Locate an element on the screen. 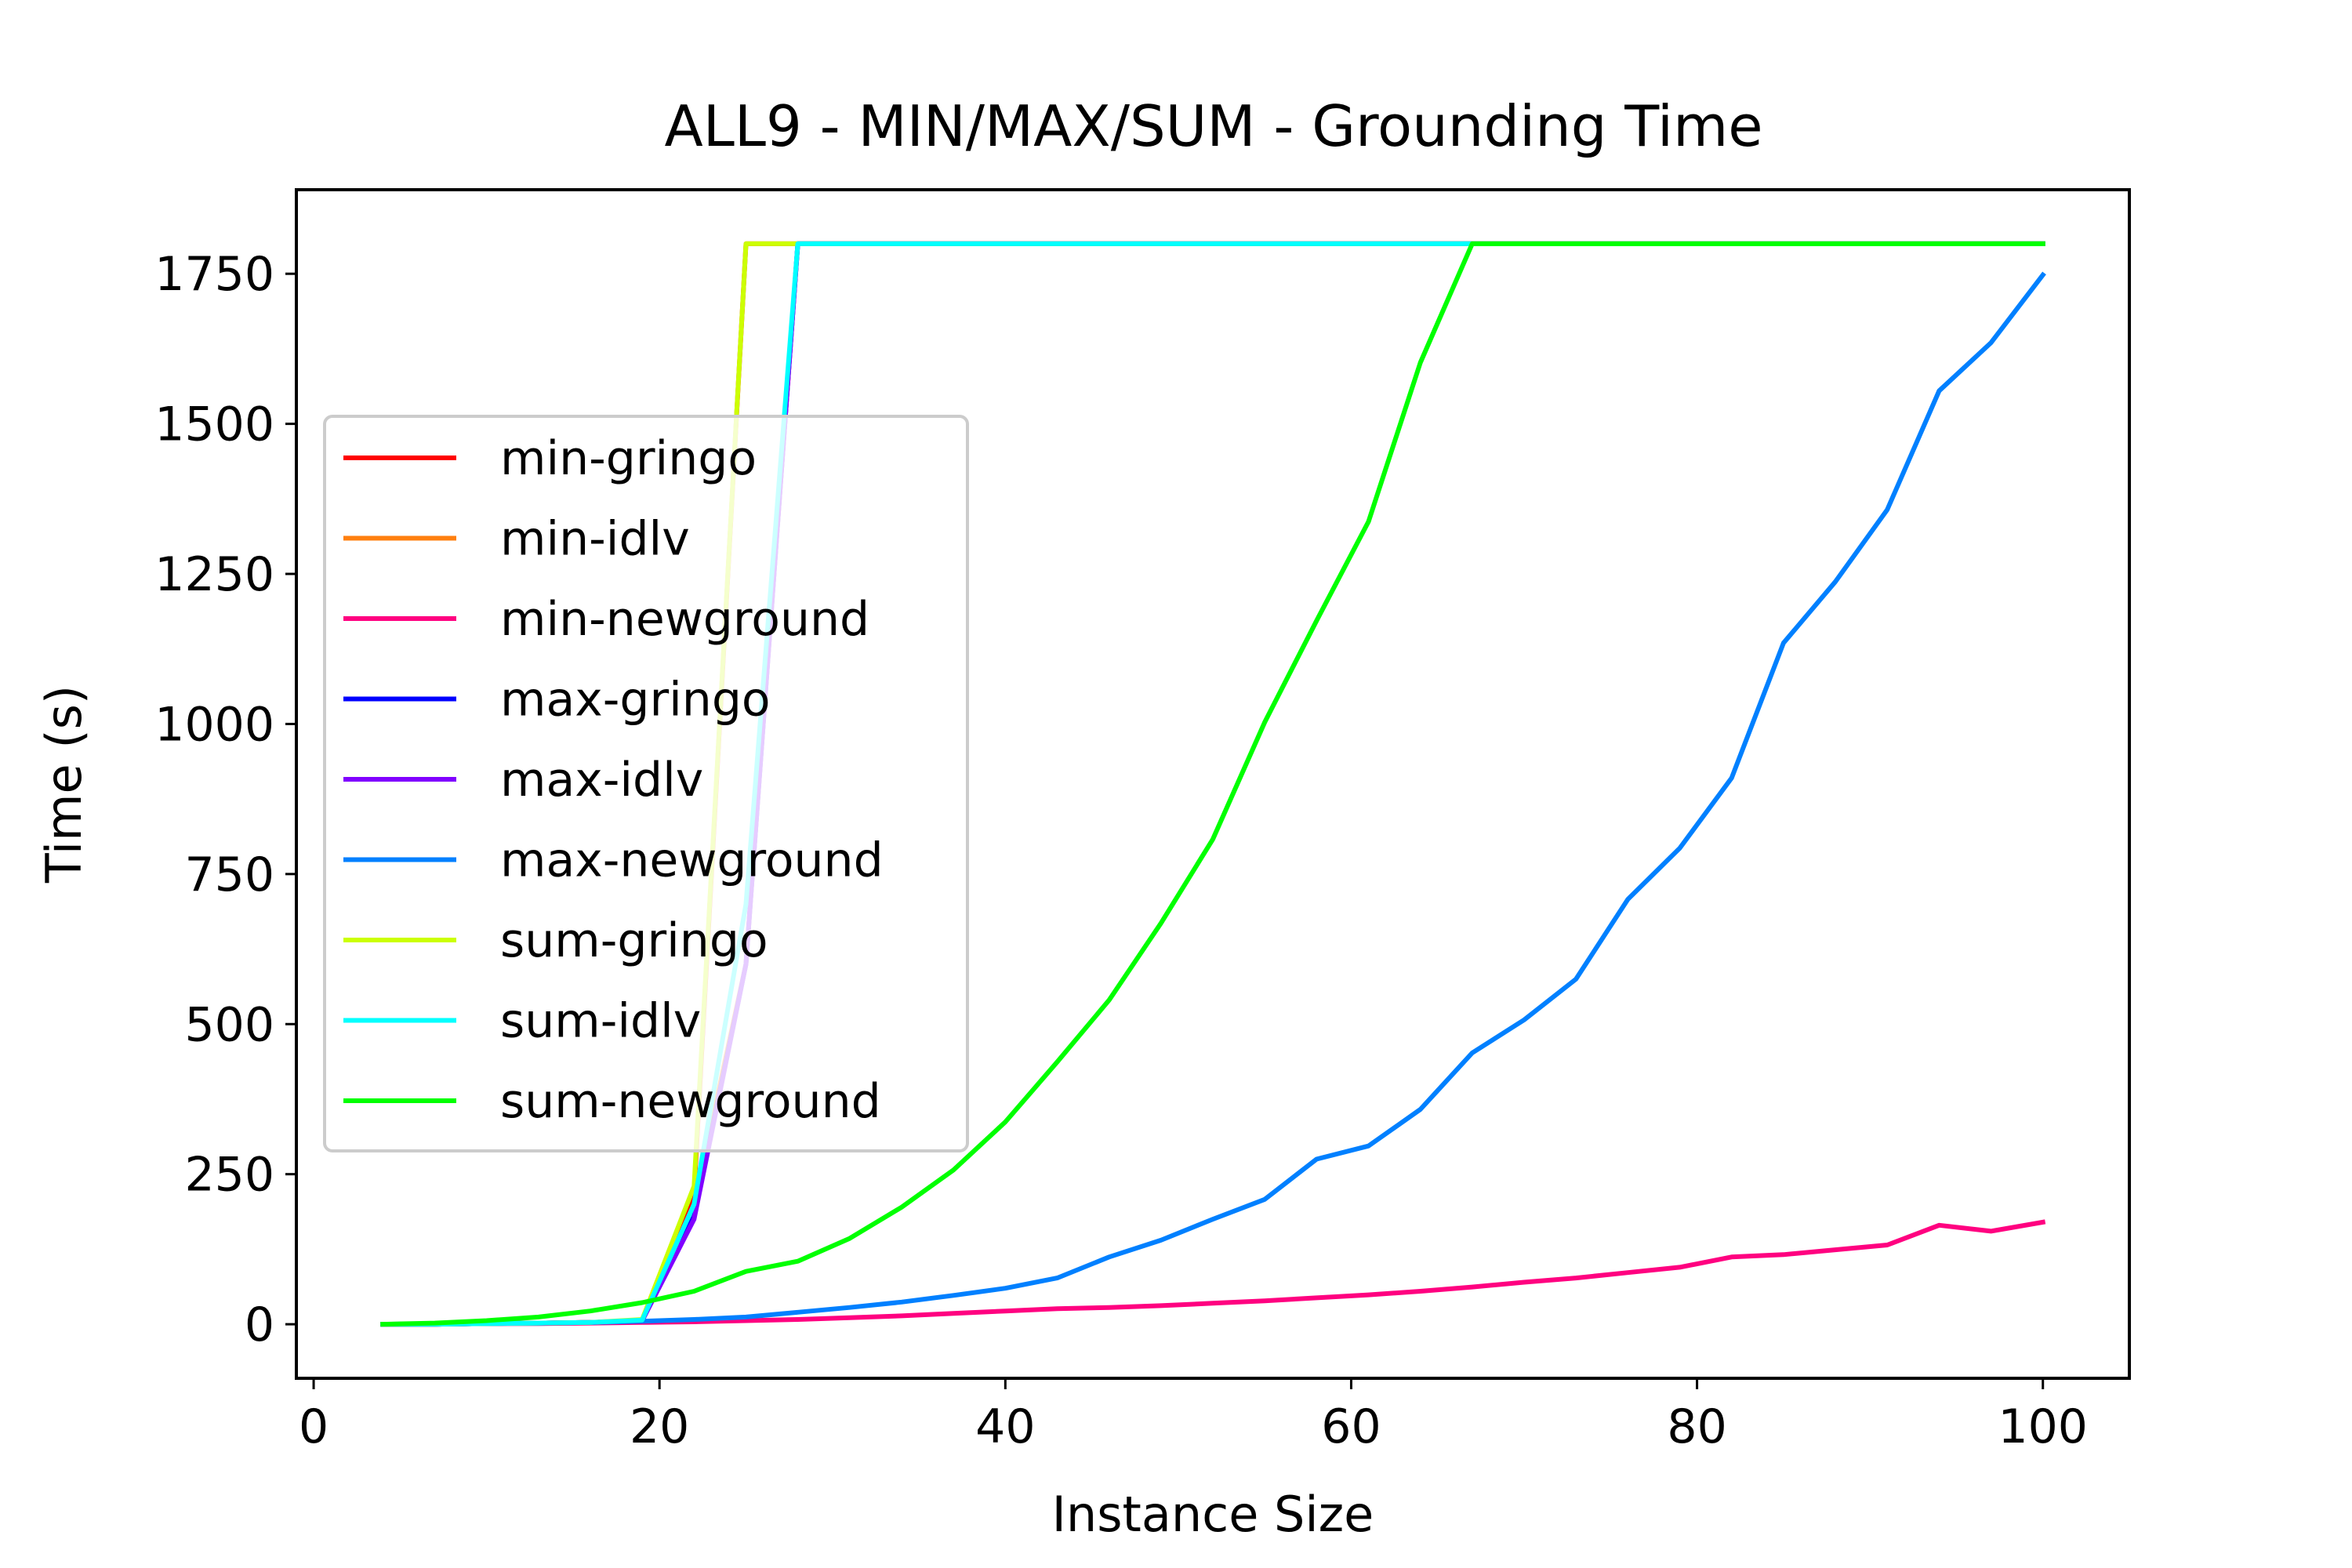 This screenshot has height=1568, width=2352. x-axis-label: Instance Size is located at coordinates (1213, 1514).